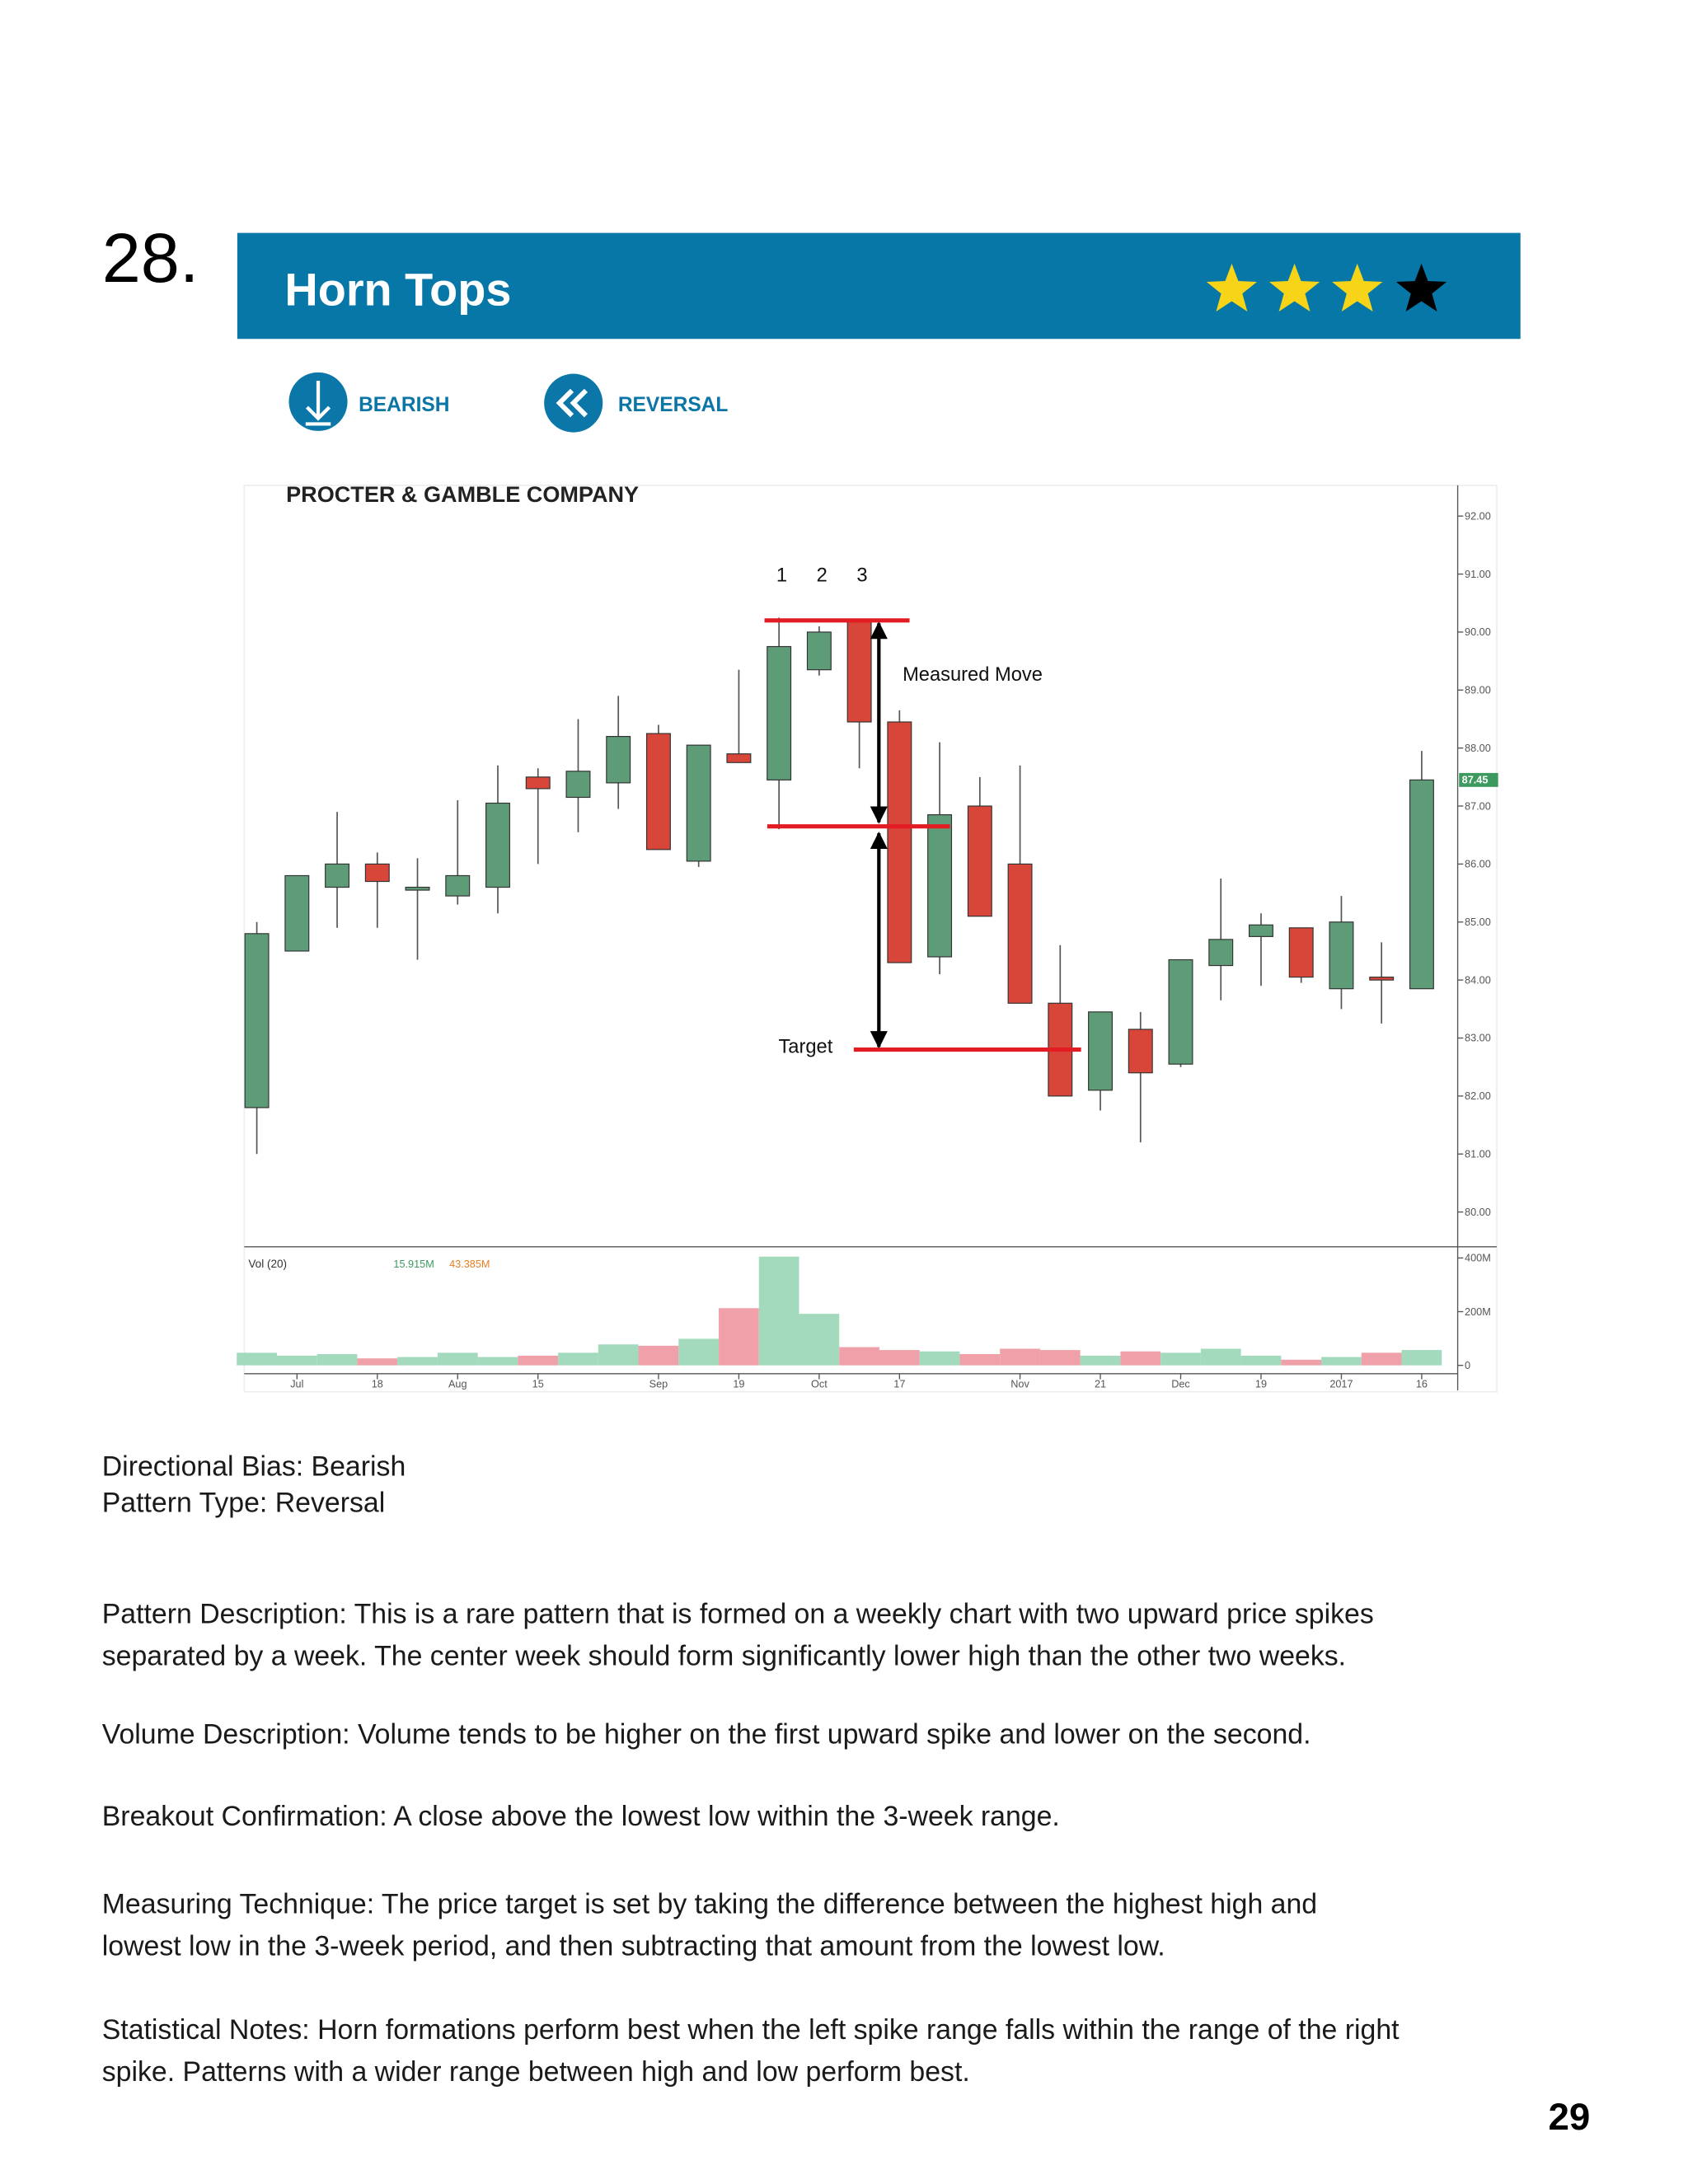 The height and width of the screenshot is (2184, 1688). What do you see at coordinates (1180, 1384) in the screenshot?
I see `x-tick-label: Dec` at bounding box center [1180, 1384].